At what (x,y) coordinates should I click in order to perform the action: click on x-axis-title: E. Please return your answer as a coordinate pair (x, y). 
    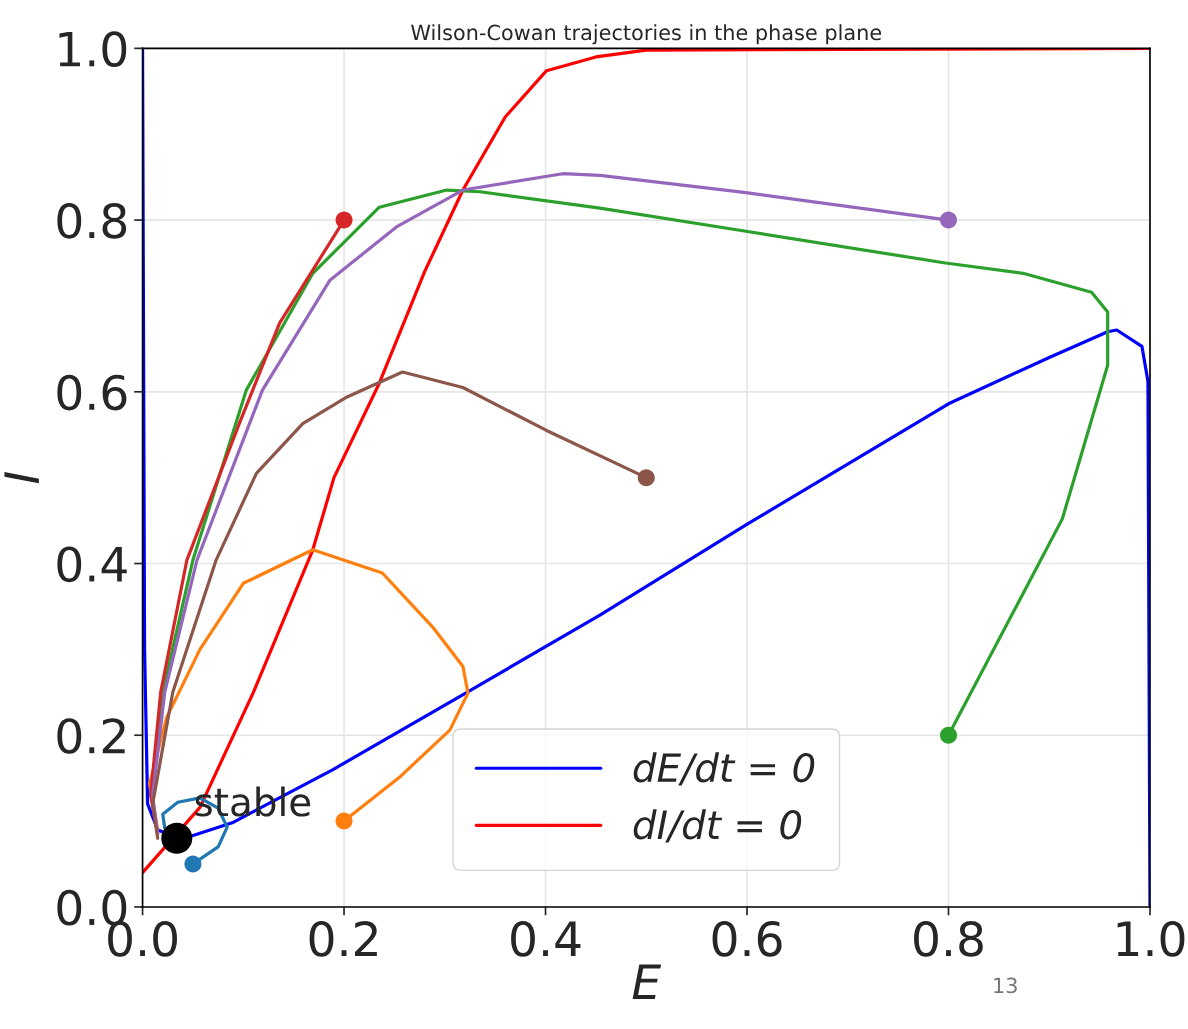
    Looking at the image, I should click on (647, 981).